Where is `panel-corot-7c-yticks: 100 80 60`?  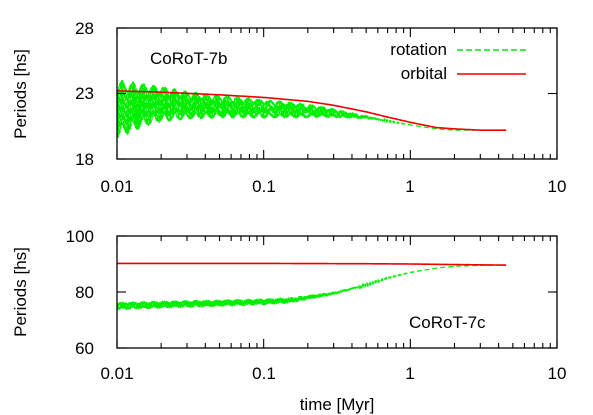
panel-corot-7c-yticks: 100 80 60 is located at coordinates (80, 292).